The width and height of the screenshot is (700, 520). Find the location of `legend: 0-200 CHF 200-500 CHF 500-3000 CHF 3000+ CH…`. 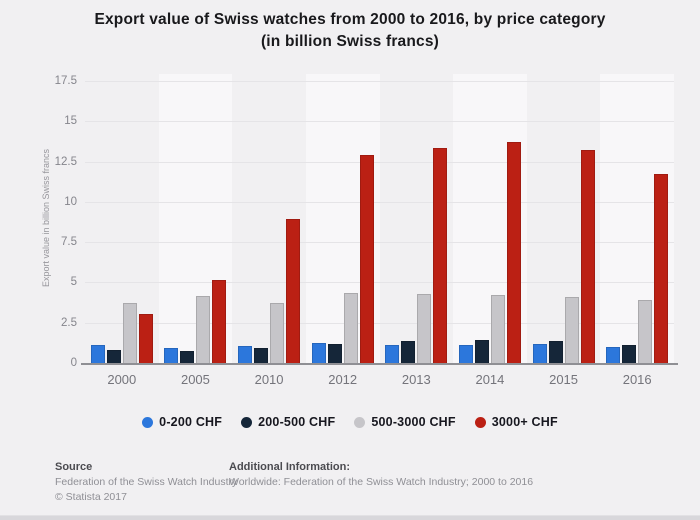

legend: 0-200 CHF 200-500 CHF 500-3000 CHF 3000+ CH… is located at coordinates (350, 422).